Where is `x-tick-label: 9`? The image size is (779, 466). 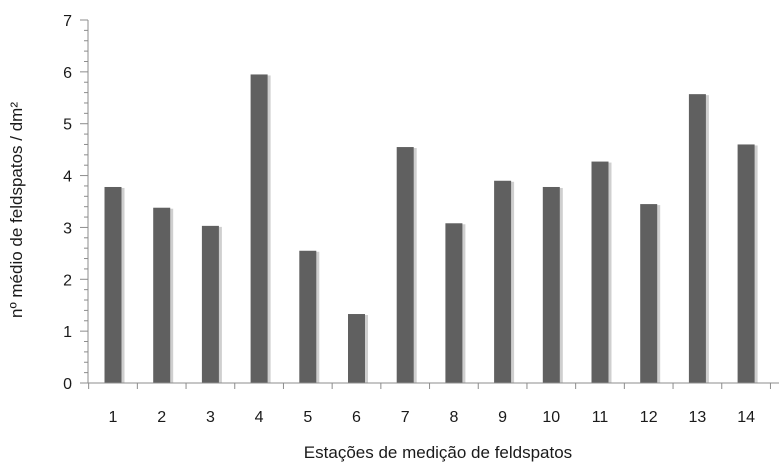 x-tick-label: 9 is located at coordinates (502, 417).